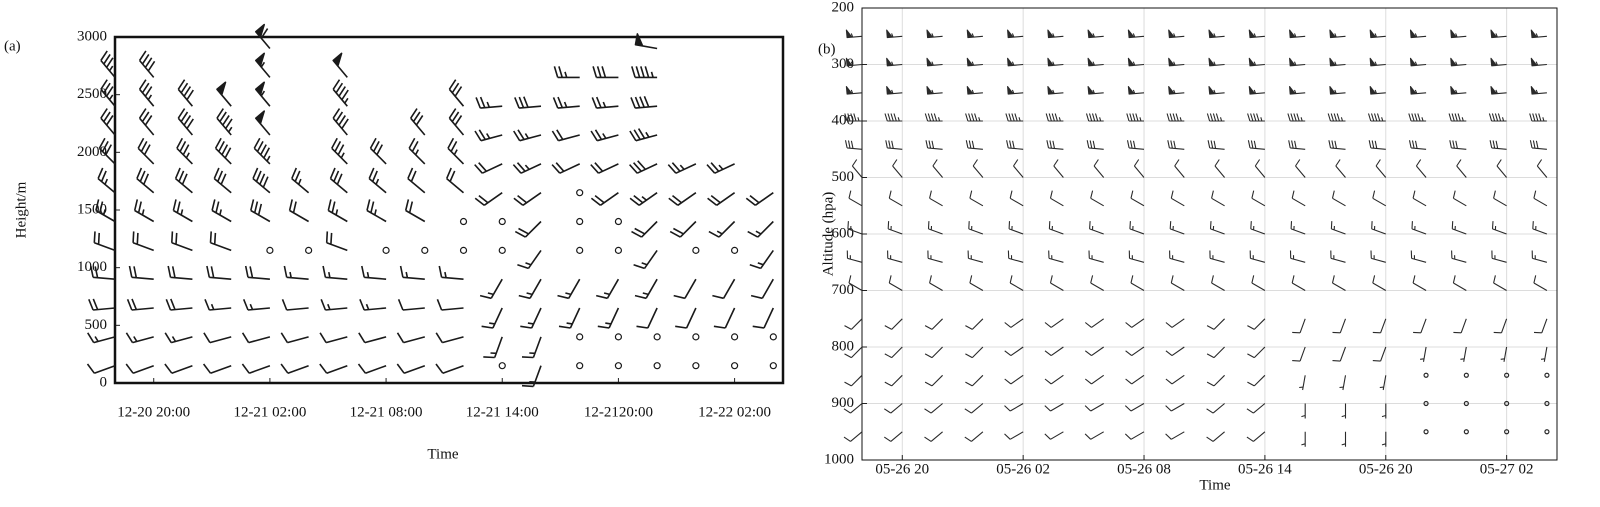 Image resolution: width=1600 pixels, height=507 pixels. What do you see at coordinates (12, 46) in the screenshot?
I see `panel-label: (a)` at bounding box center [12, 46].